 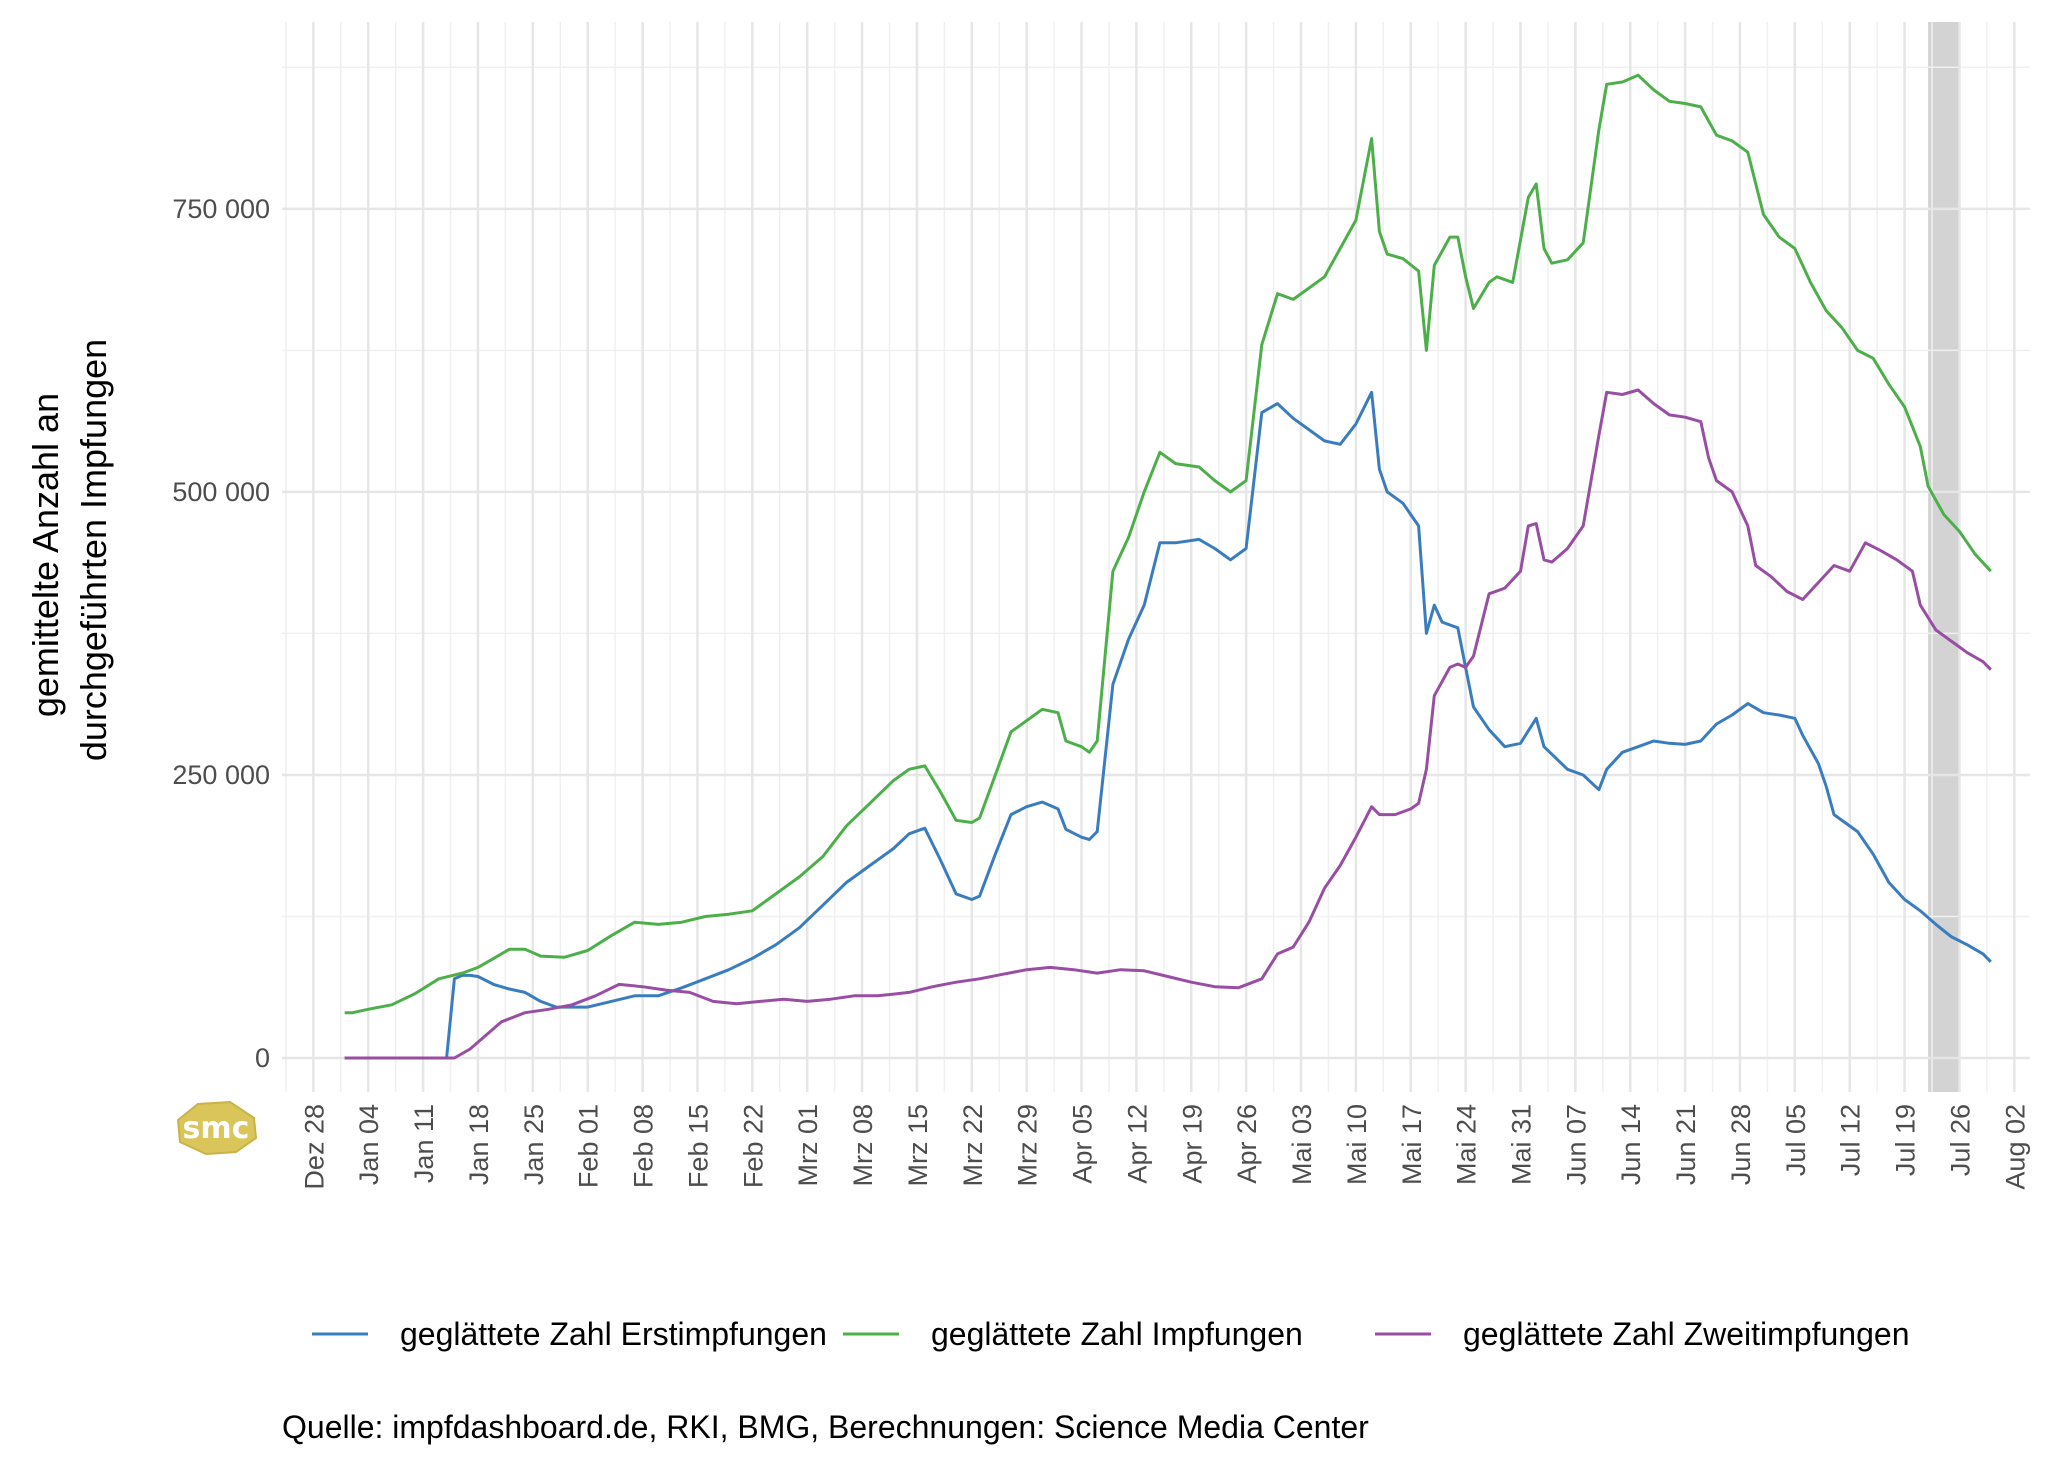 What do you see at coordinates (1117, 1334) in the screenshot?
I see `legend-label-2: geglättete Zahl Impfungen` at bounding box center [1117, 1334].